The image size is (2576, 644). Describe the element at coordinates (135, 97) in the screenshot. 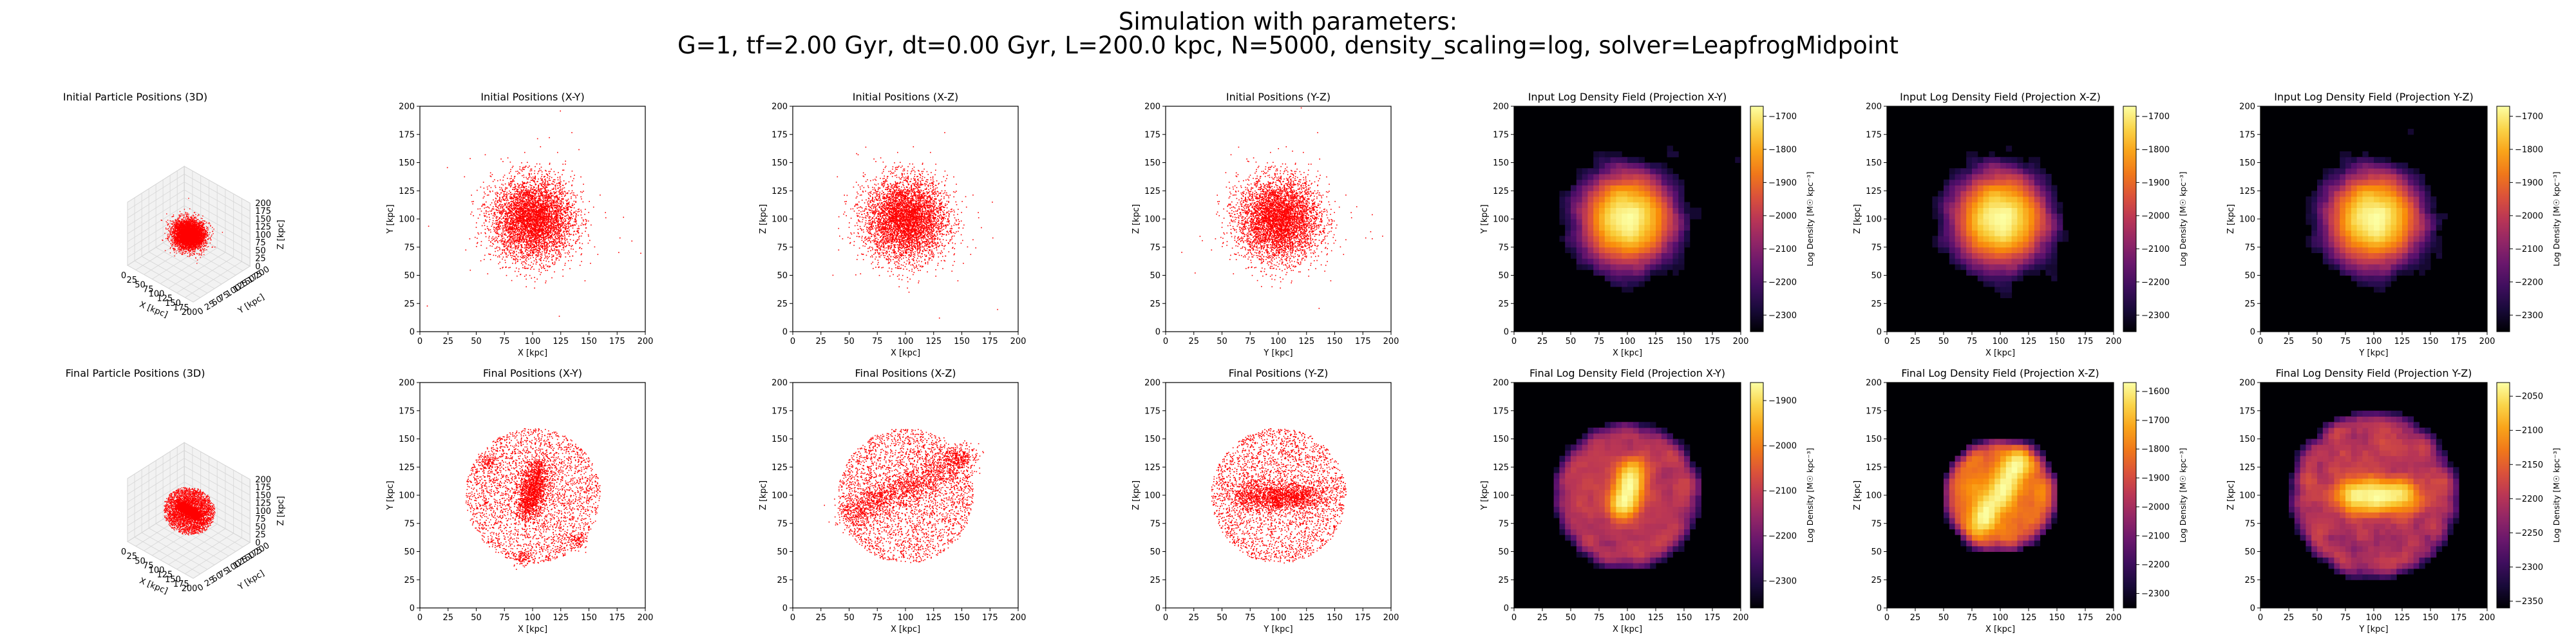

I see `chart-title: Initial Particle Positions (3D)` at that location.